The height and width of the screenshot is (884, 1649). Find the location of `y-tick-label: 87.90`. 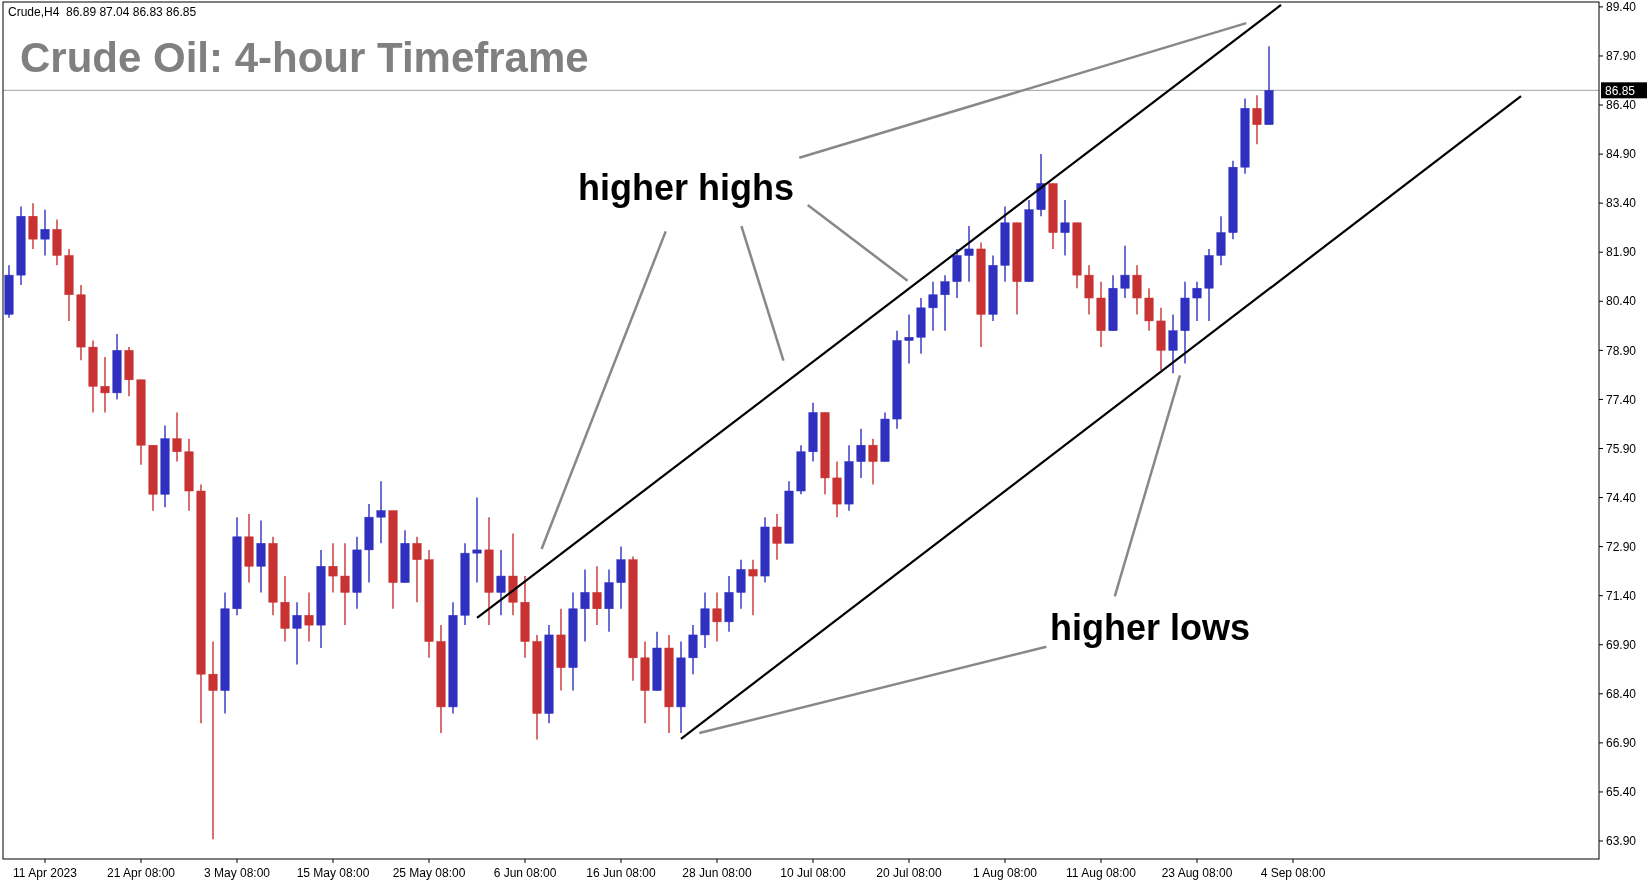

y-tick-label: 87.90 is located at coordinates (1621, 56).